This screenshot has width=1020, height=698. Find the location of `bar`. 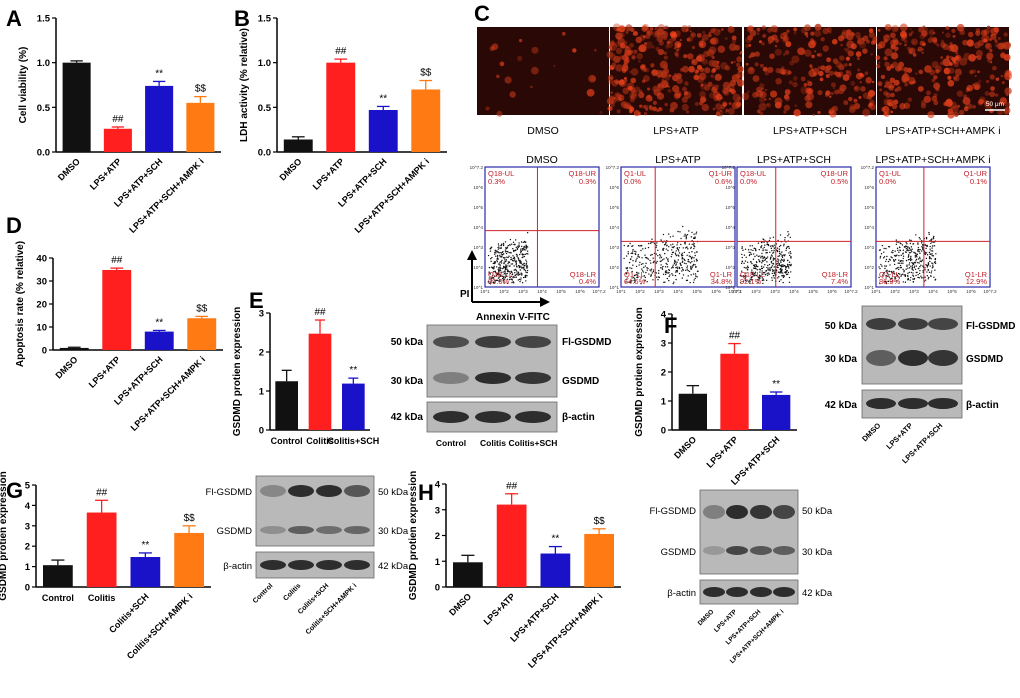

bar is located at coordinates (145, 572).